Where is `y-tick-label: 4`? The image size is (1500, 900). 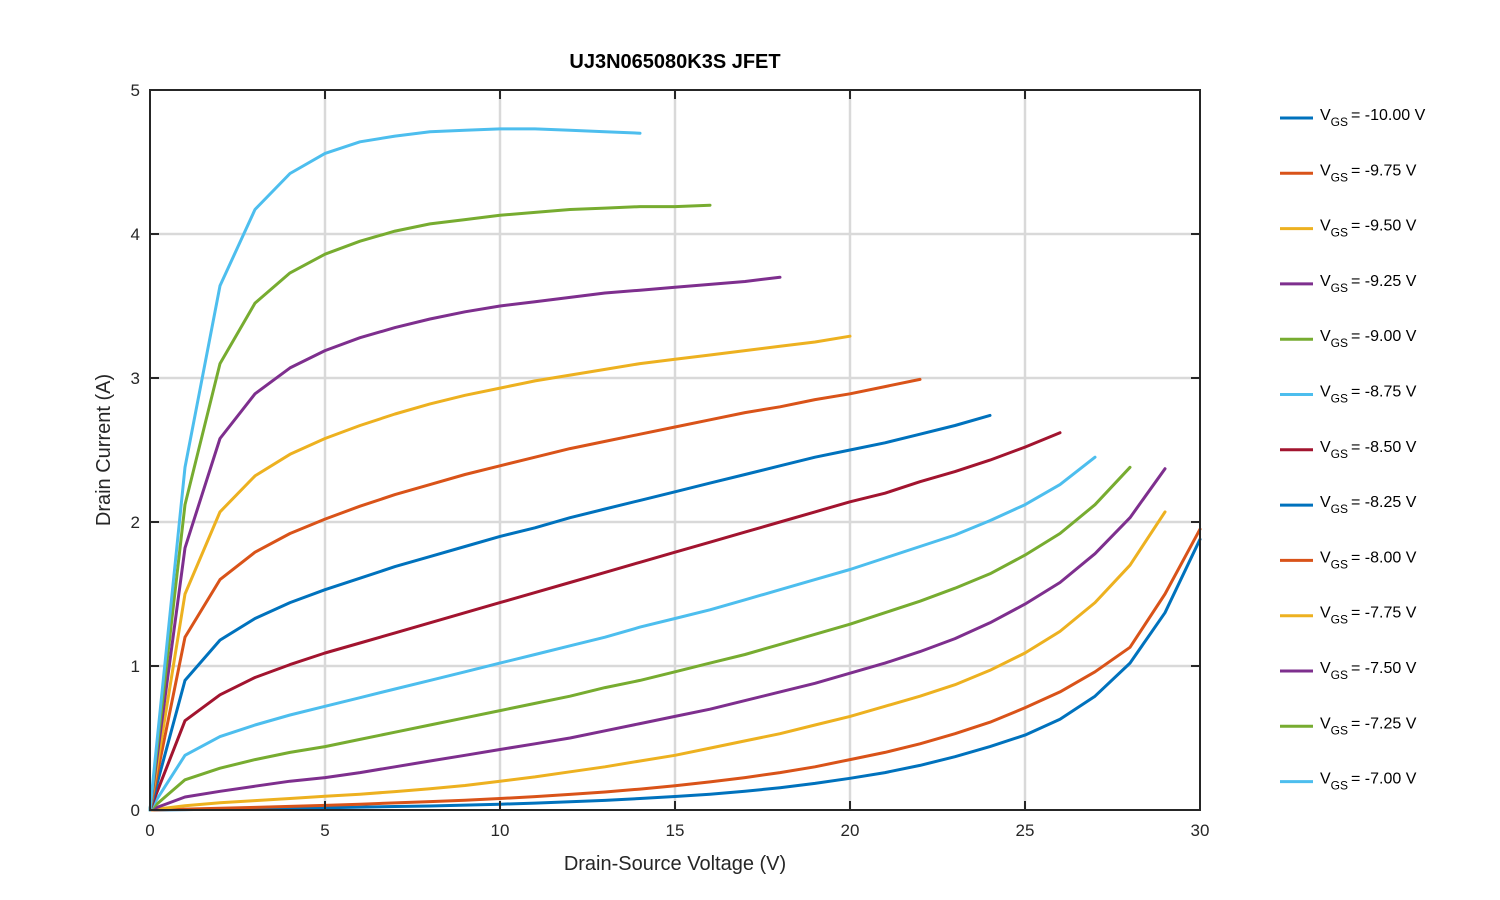 y-tick-label: 4 is located at coordinates (135, 234).